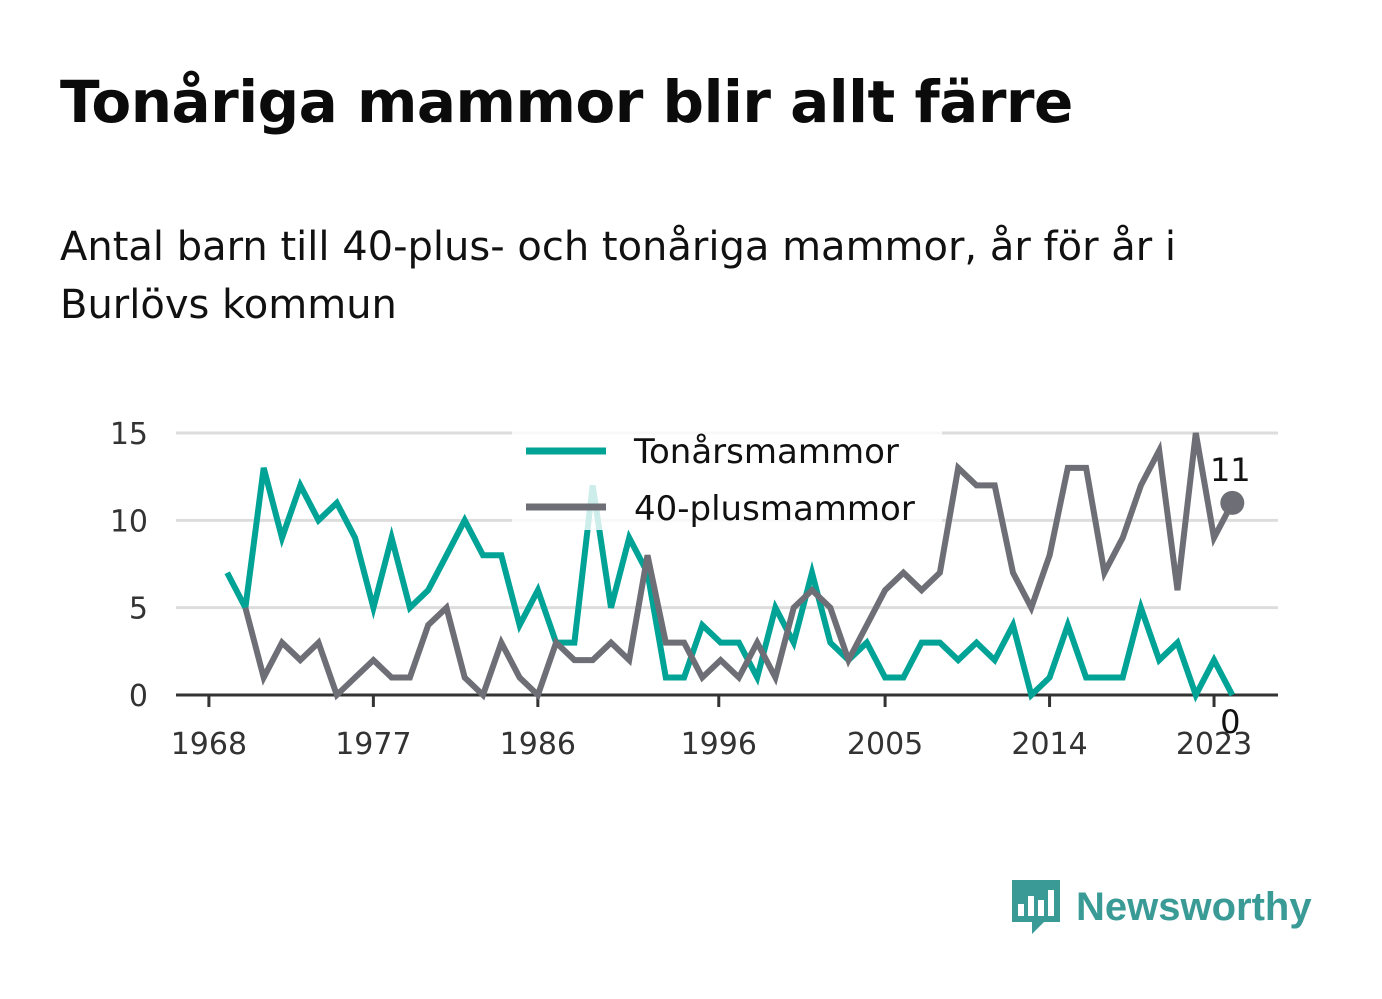 The height and width of the screenshot is (999, 1382). I want to click on y-tick-label: 0, so click(138, 696).